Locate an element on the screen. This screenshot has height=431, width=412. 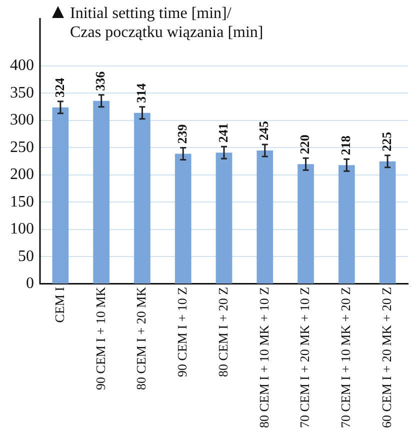
data-label: 220 is located at coordinates (304, 144).